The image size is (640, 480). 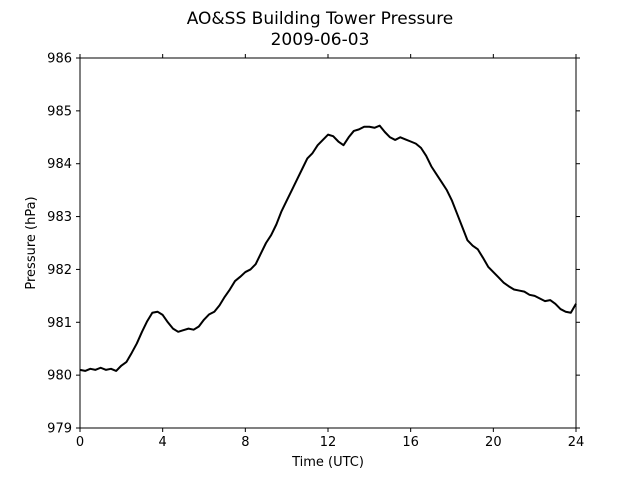 What do you see at coordinates (59, 164) in the screenshot?
I see `y-tick-label: 984` at bounding box center [59, 164].